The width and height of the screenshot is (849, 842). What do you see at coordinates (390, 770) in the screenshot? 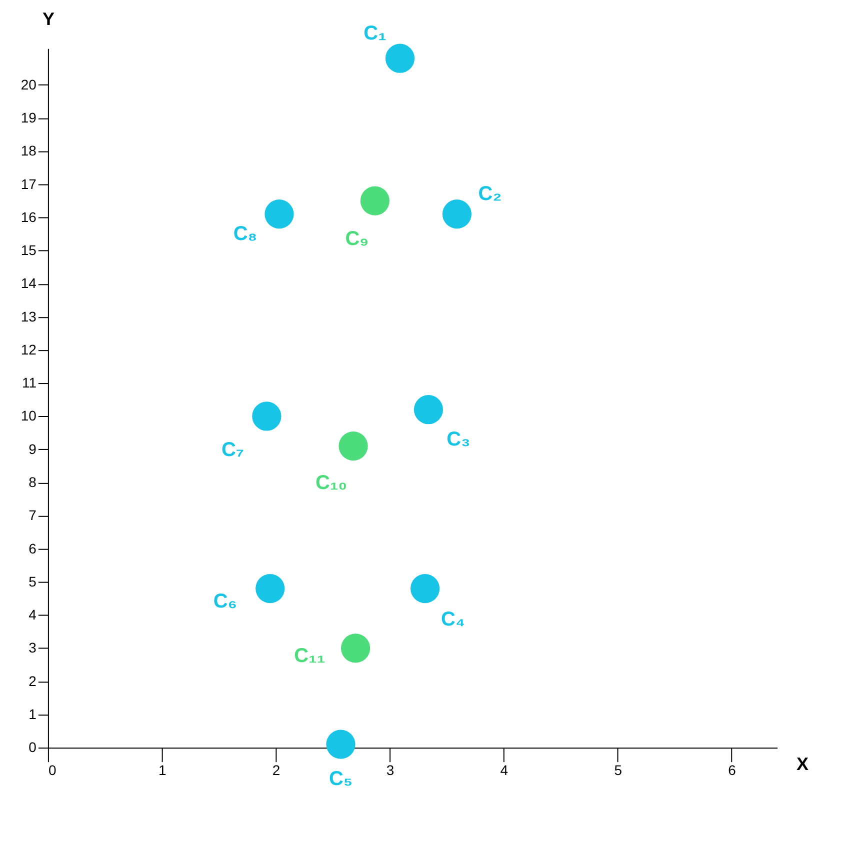
I see `x-tick-label: 3` at bounding box center [390, 770].